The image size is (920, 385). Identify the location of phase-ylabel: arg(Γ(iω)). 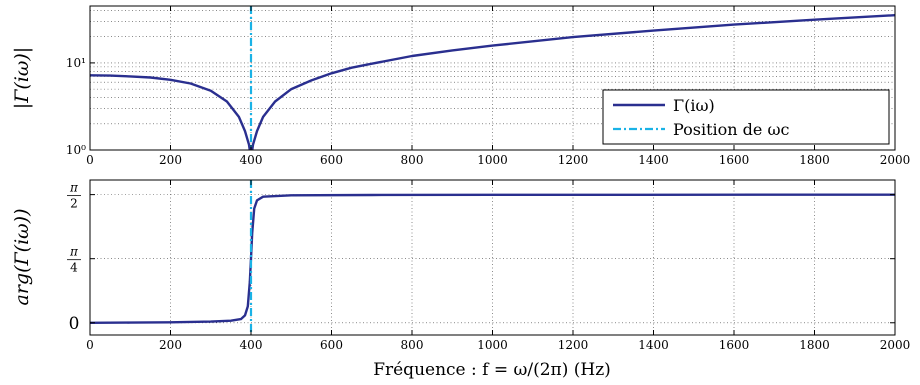
(22, 257).